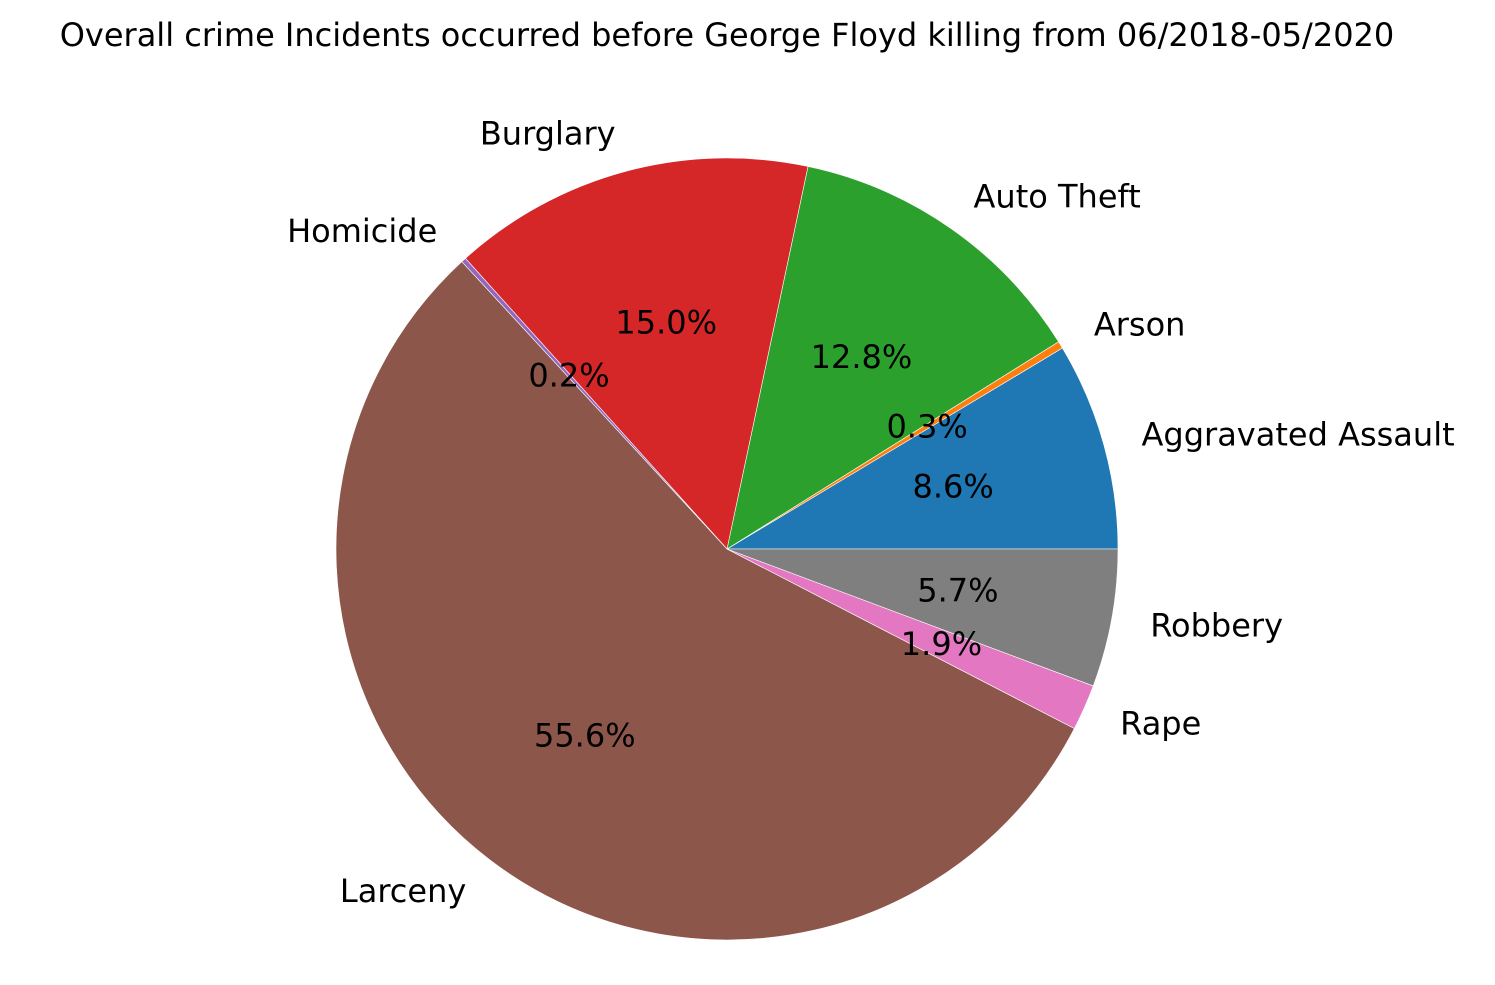  What do you see at coordinates (362, 231) in the screenshot?
I see `slice-label-homicide: Homicide` at bounding box center [362, 231].